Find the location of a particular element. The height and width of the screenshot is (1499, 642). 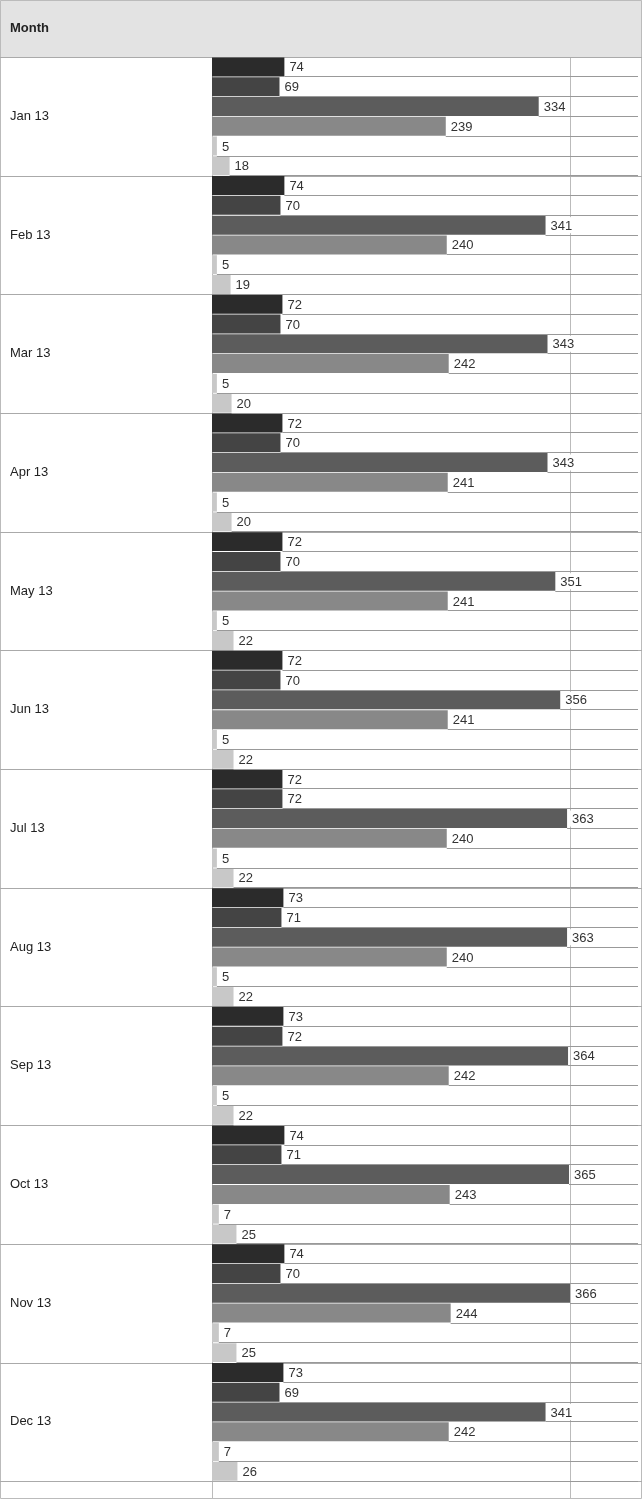

y-tick-label: Mar 13 is located at coordinates (30, 353).